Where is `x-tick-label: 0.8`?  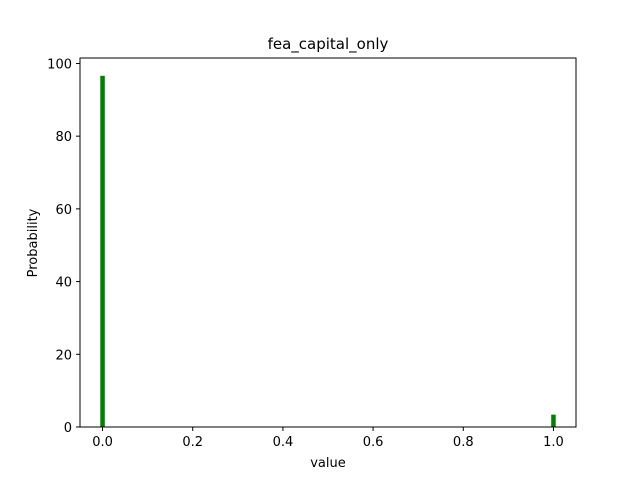
x-tick-label: 0.8 is located at coordinates (463, 442).